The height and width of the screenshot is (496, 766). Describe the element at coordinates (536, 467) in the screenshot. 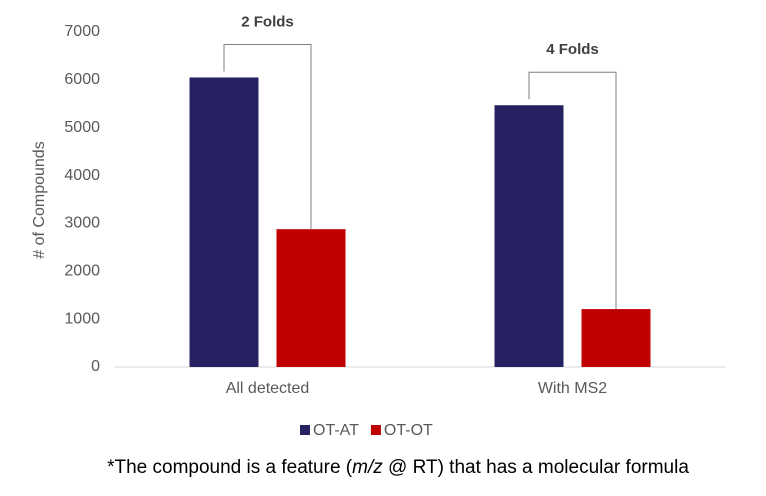

I see `footnote-part: @ RT) that has a molecular formula` at that location.